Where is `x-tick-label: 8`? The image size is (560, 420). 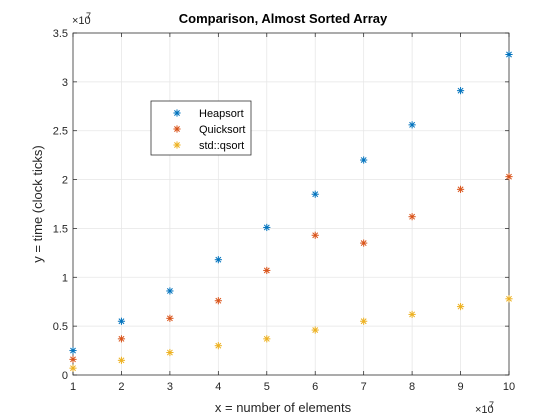
x-tick-label: 8 is located at coordinates (412, 387).